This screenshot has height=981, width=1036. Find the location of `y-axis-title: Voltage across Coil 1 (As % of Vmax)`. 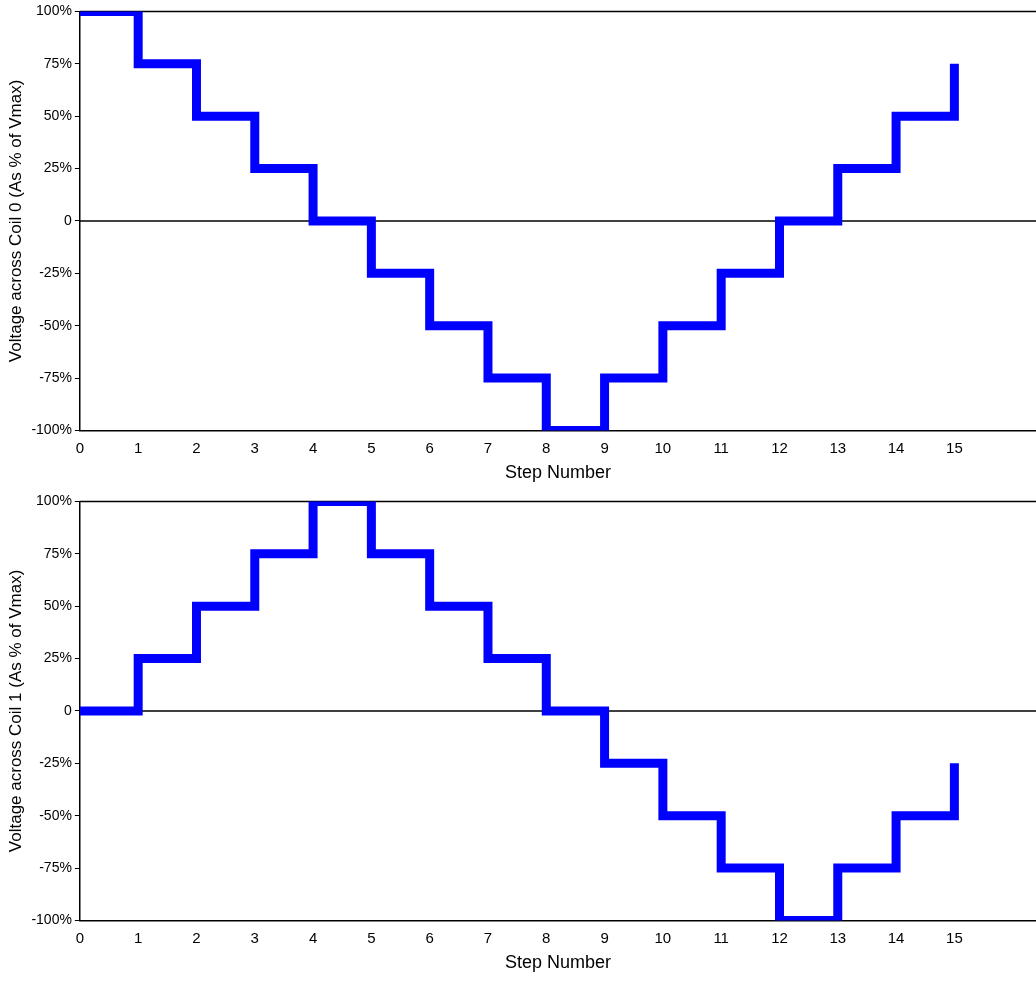

y-axis-title: Voltage across Coil 1 (As % of Vmax) is located at coordinates (15, 711).